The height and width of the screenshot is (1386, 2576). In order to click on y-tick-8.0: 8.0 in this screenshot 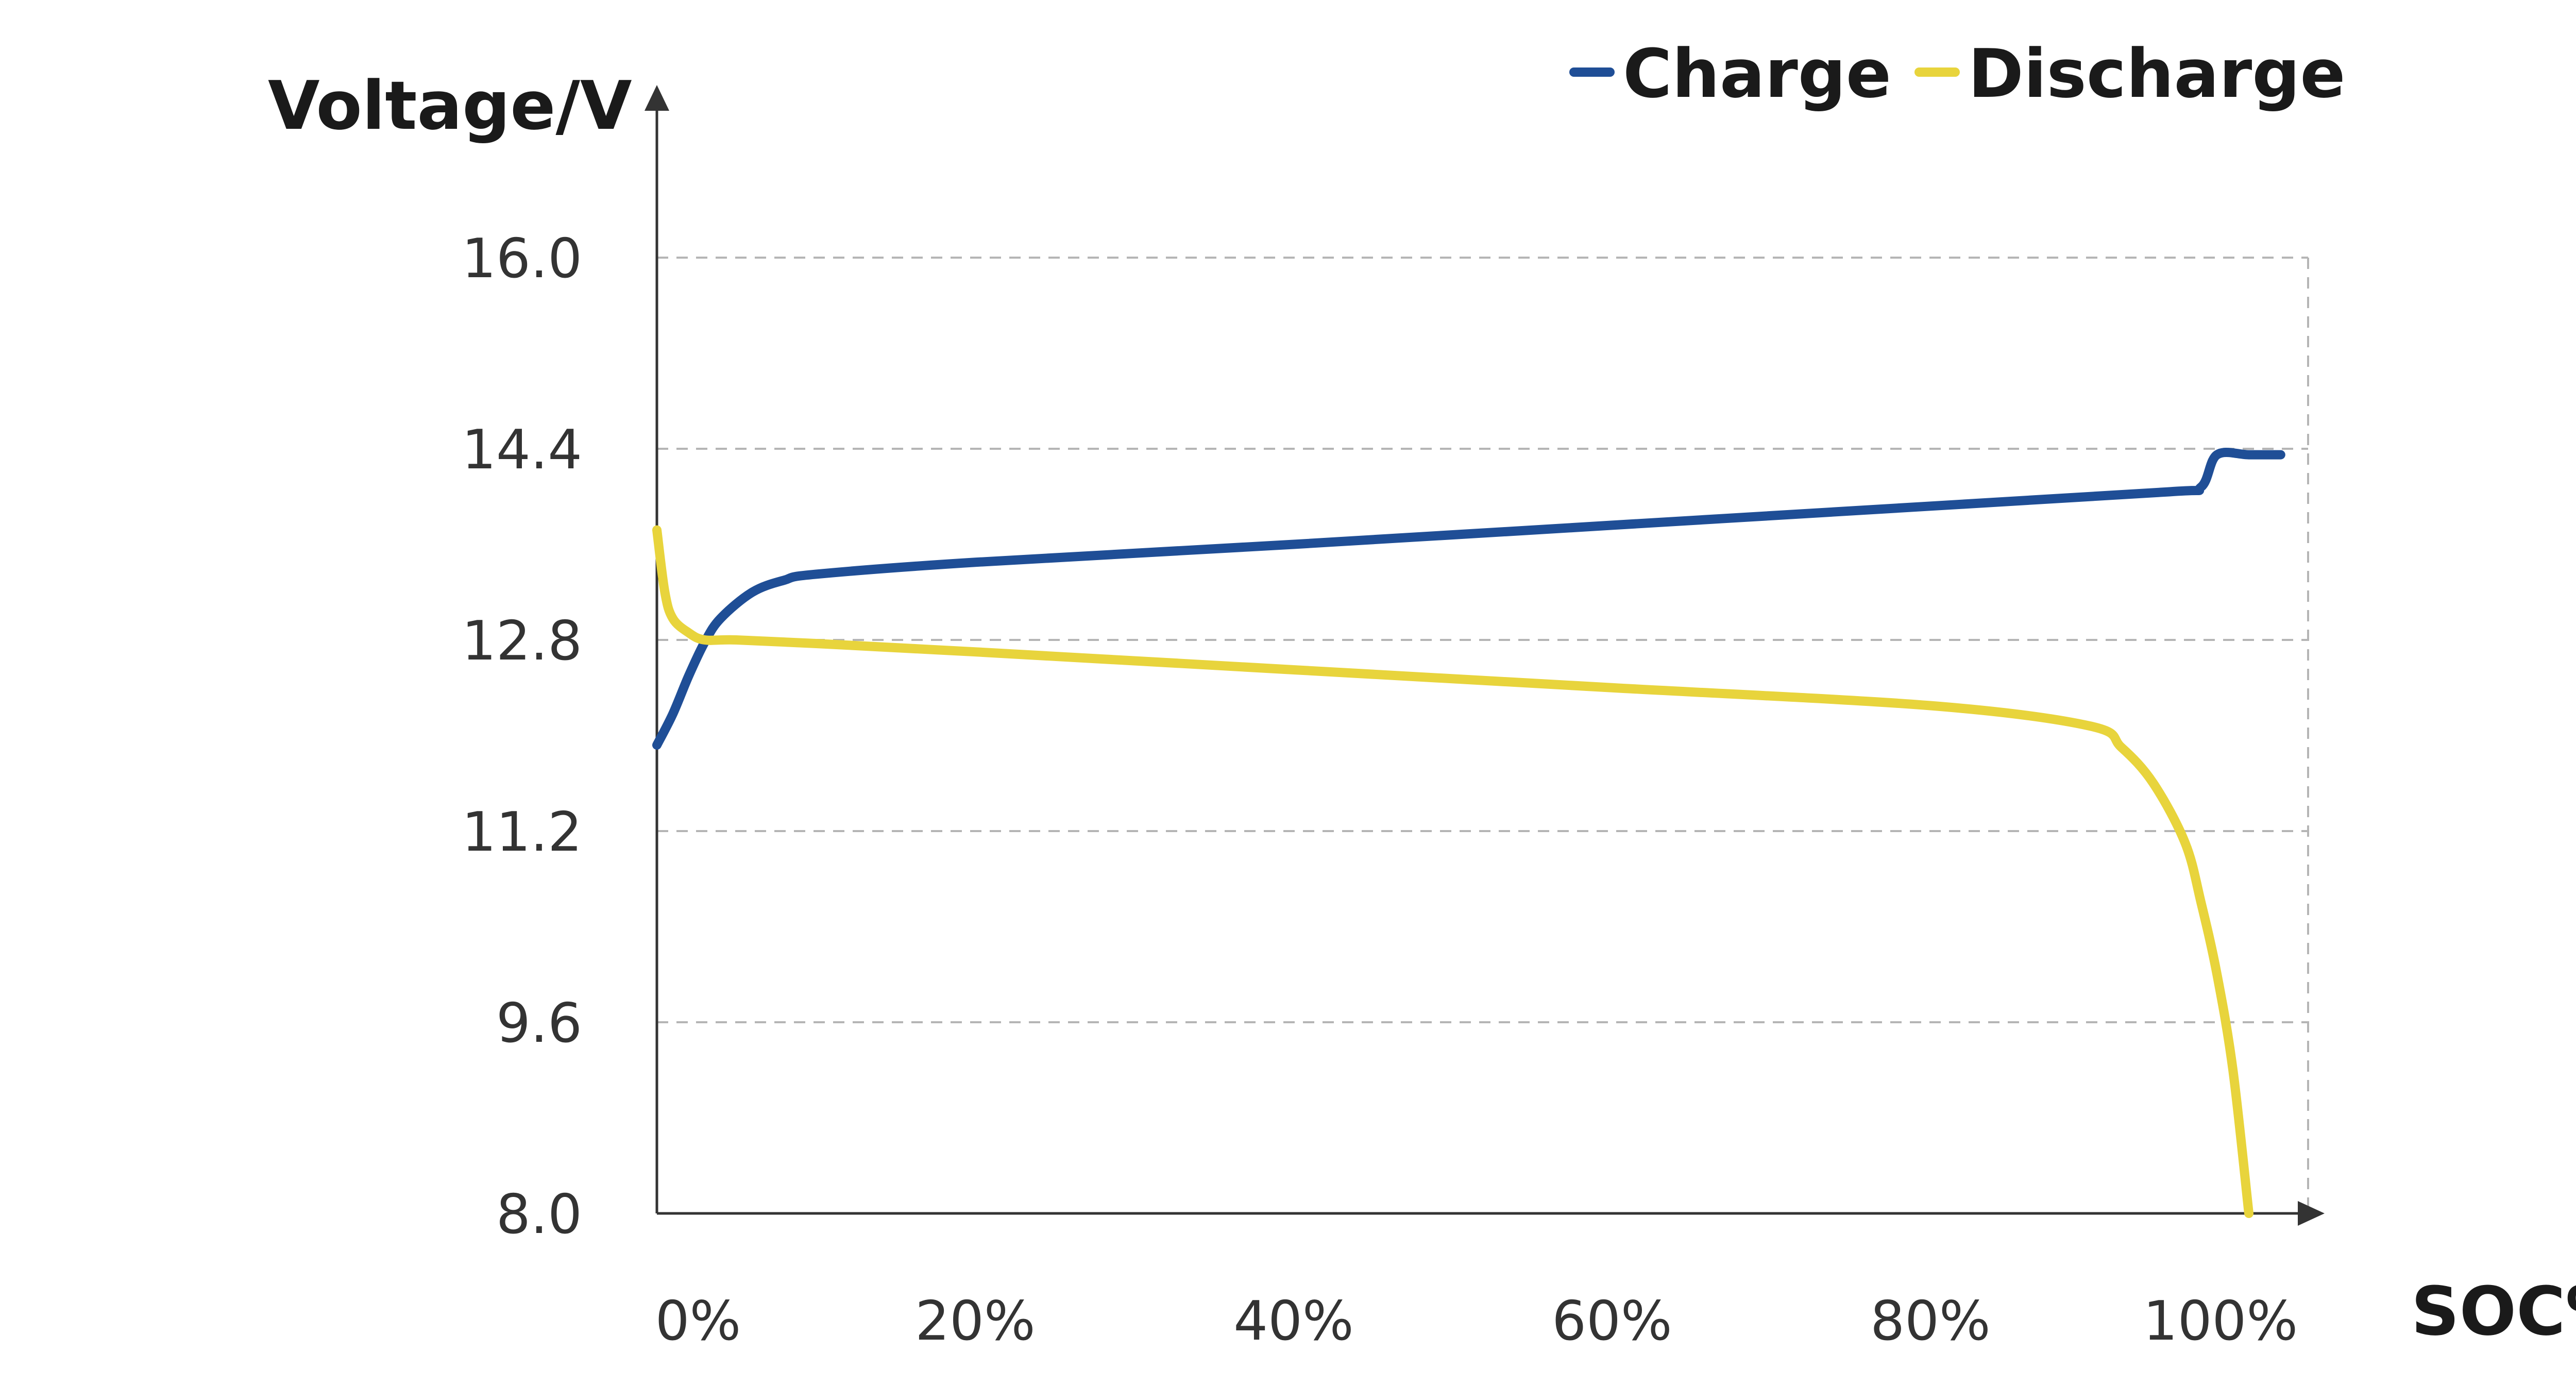, I will do `click(539, 1214)`.